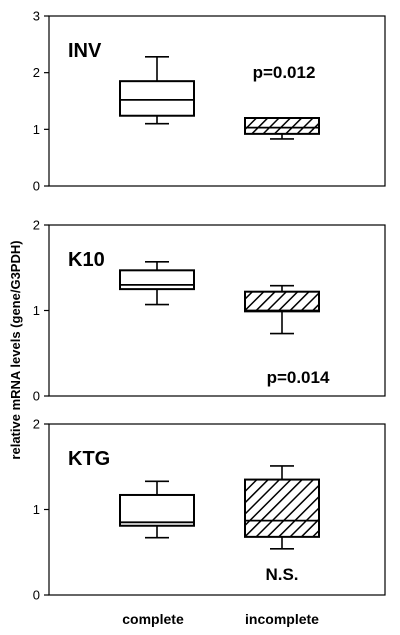  I want to click on panel-title: KTG, so click(89, 459).